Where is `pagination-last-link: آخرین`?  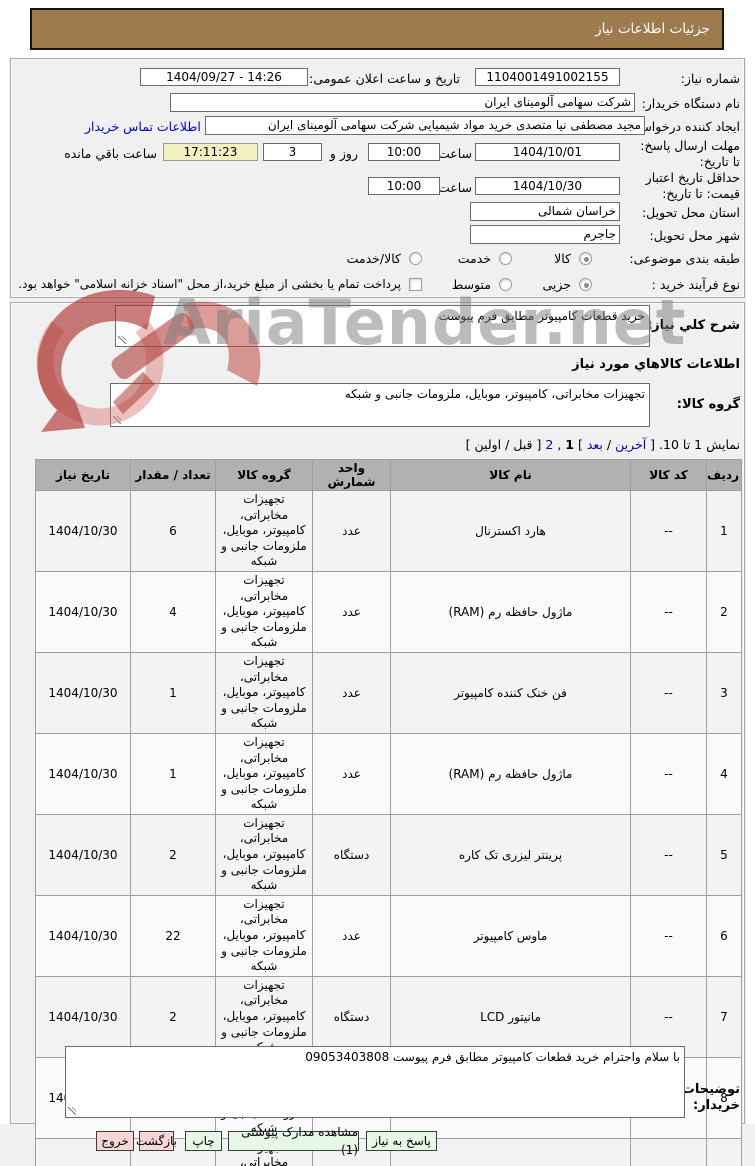
pagination-last-link: آخرین is located at coordinates (631, 444).